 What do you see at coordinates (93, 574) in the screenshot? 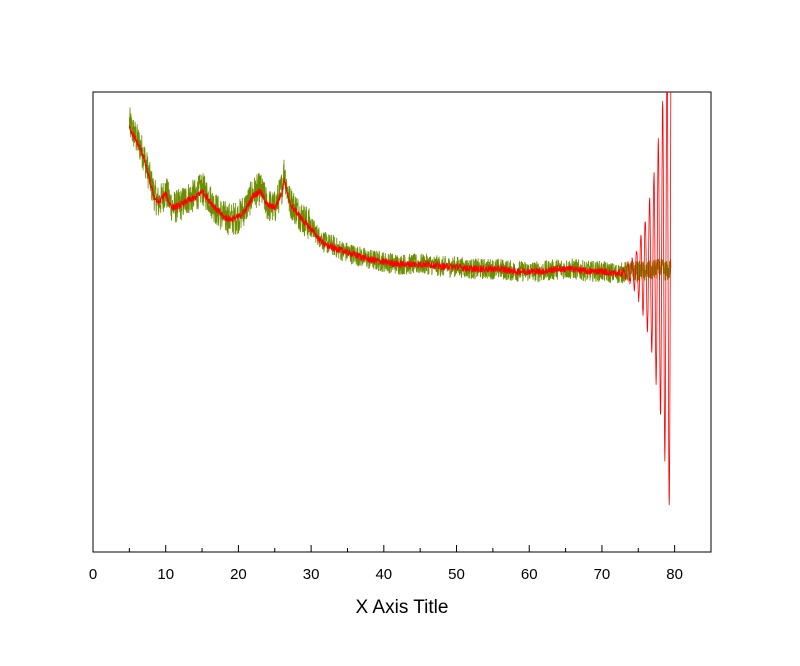
I see `x-tick-label: 0` at bounding box center [93, 574].